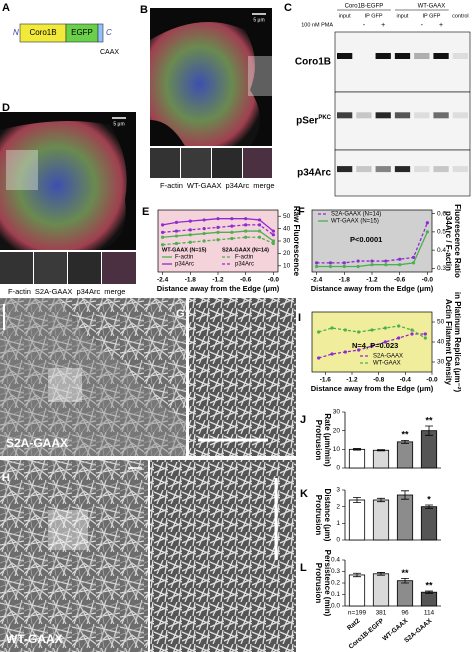  I want to click on annotation: N=4, P=0.023, so click(375, 345).